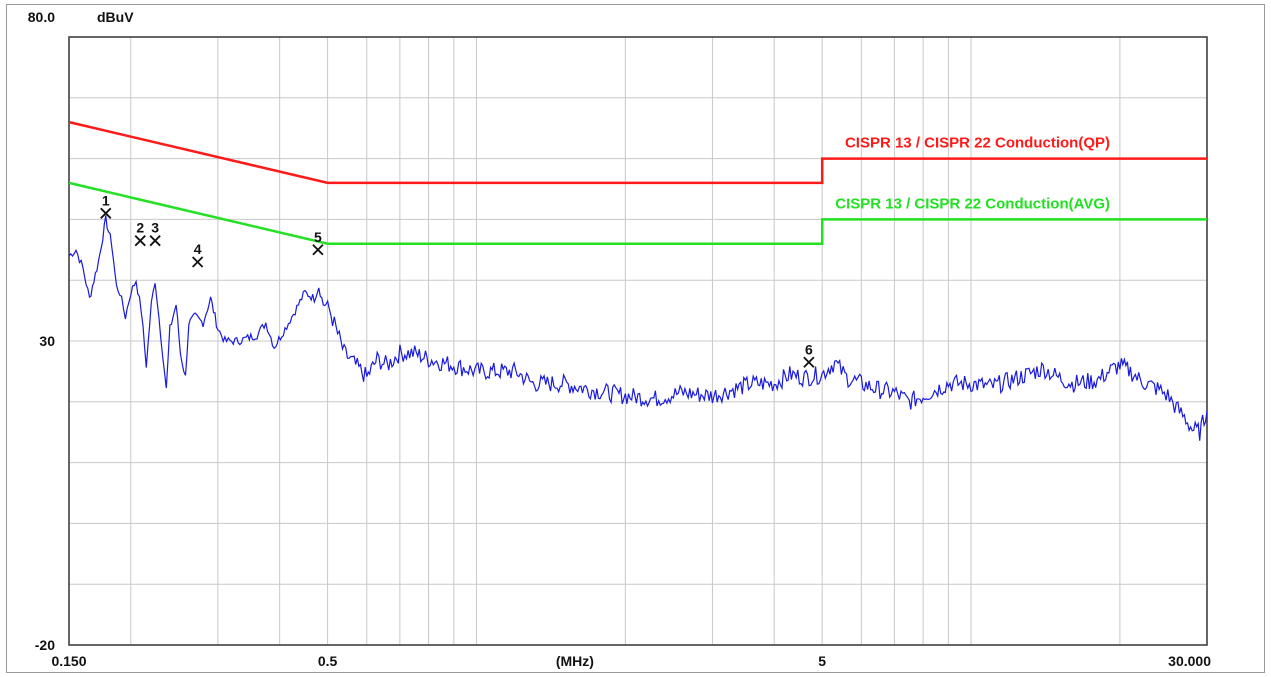 This screenshot has height=677, width=1271. What do you see at coordinates (115, 17) in the screenshot?
I see `y-axis-unit-label: dBuV` at bounding box center [115, 17].